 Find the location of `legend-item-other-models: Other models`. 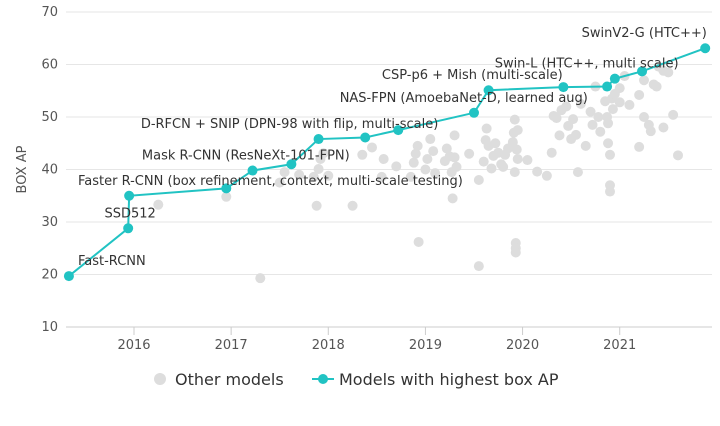

legend-item-other-models: Other models is located at coordinates (219, 379).